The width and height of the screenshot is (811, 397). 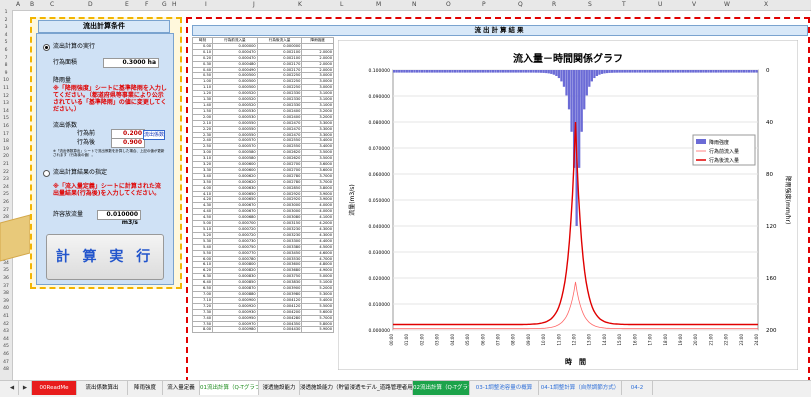 What do you see at coordinates (6, 164) in the screenshot?
I see `row-number: 21` at bounding box center [6, 164].